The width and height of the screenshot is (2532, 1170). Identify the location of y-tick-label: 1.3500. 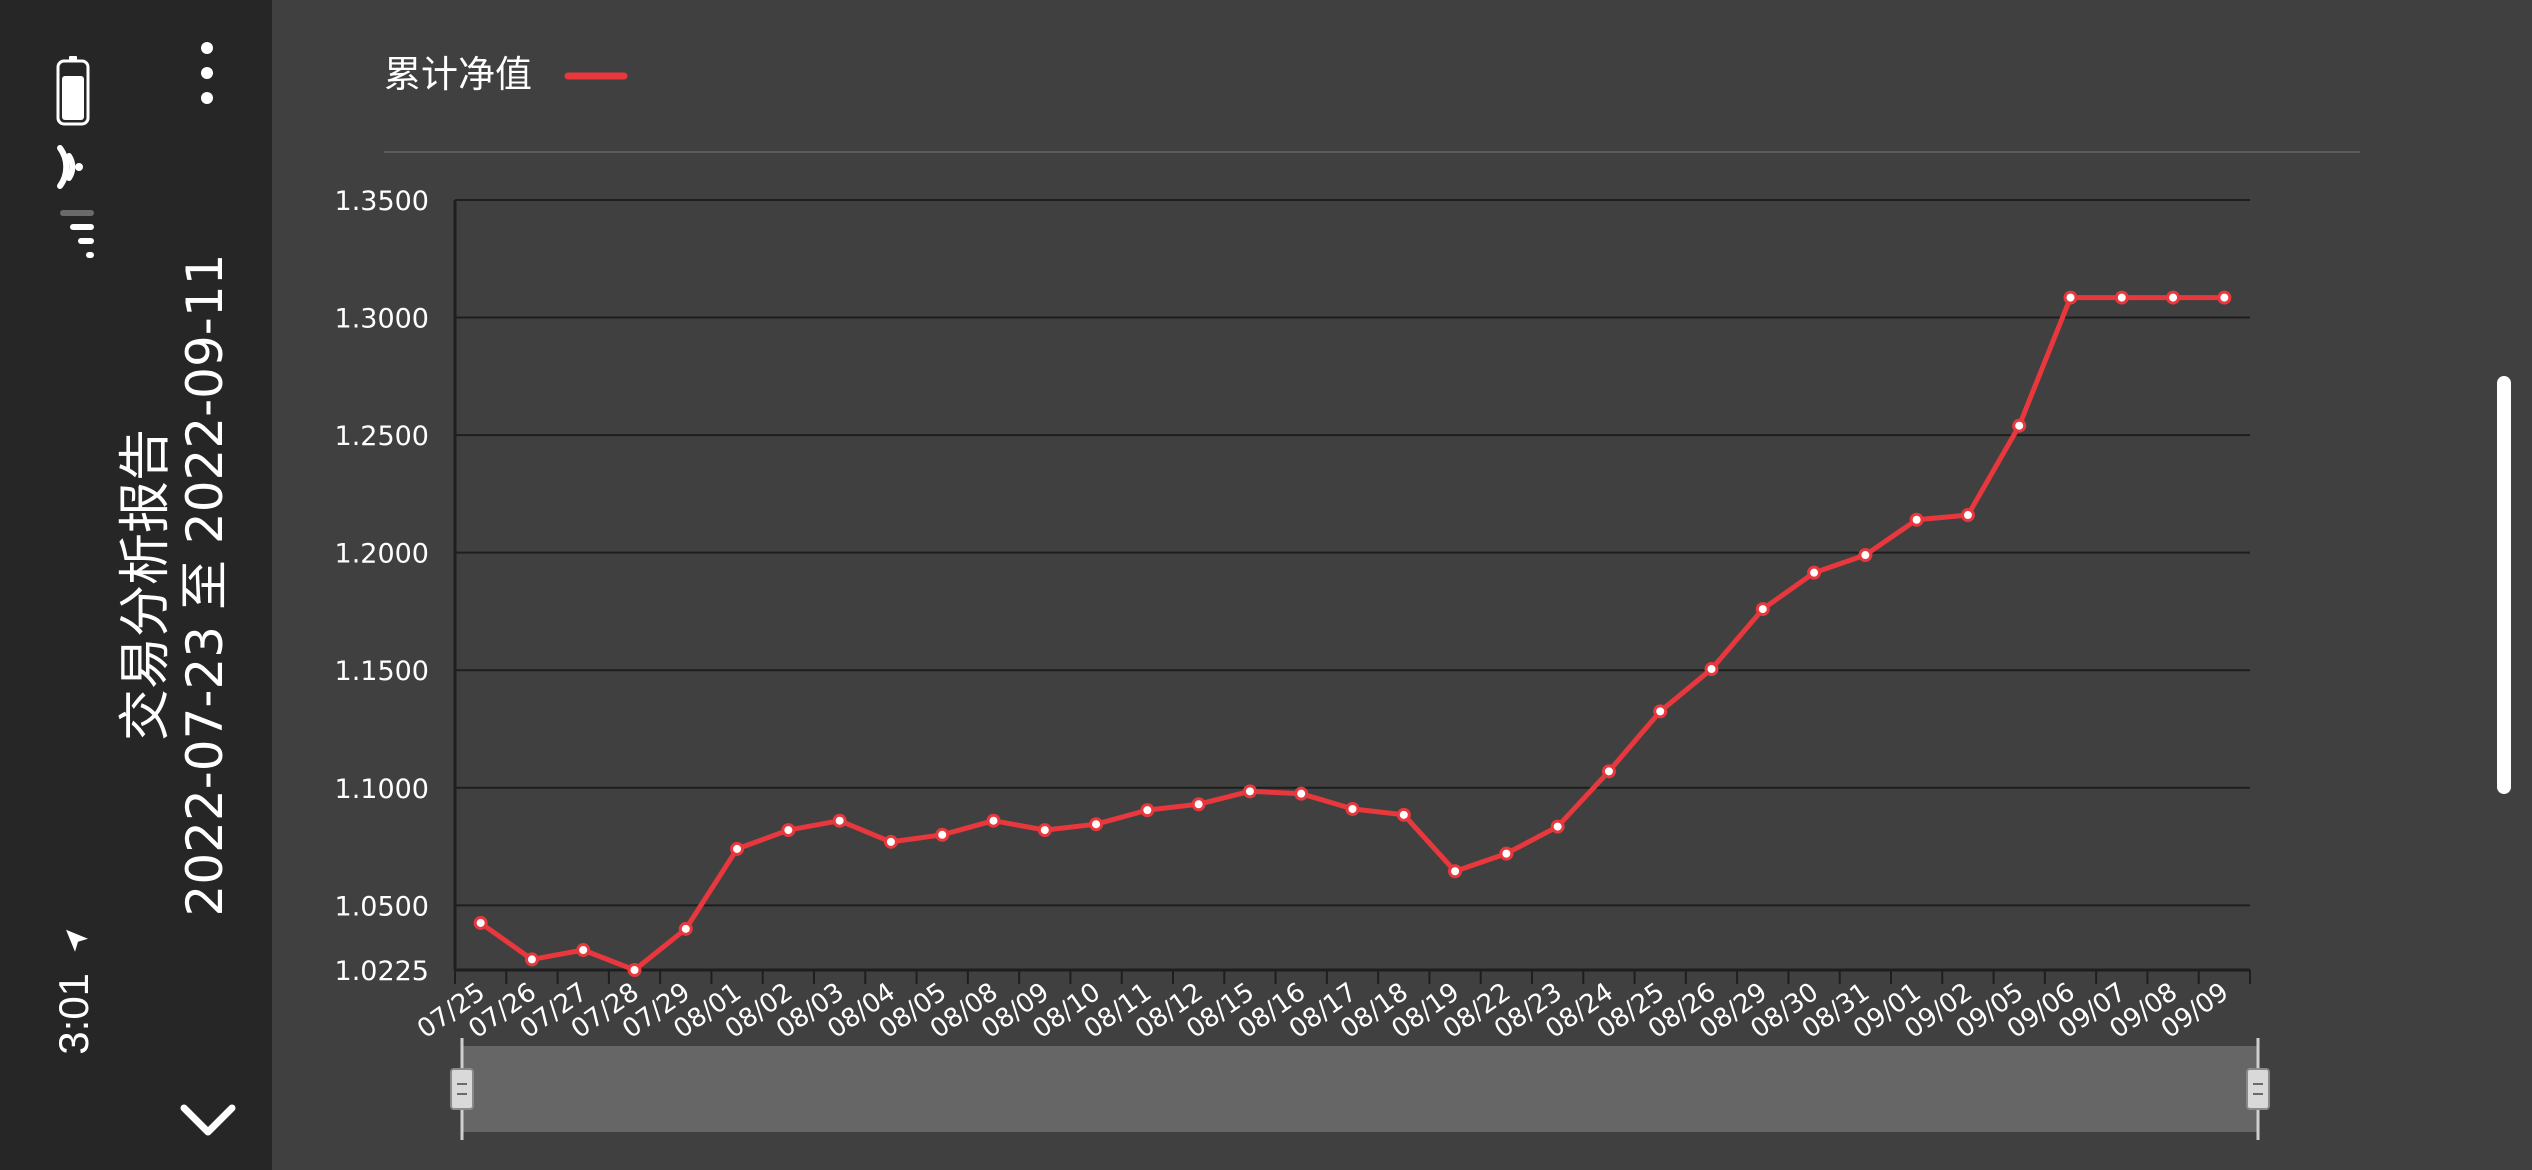
(382, 201).